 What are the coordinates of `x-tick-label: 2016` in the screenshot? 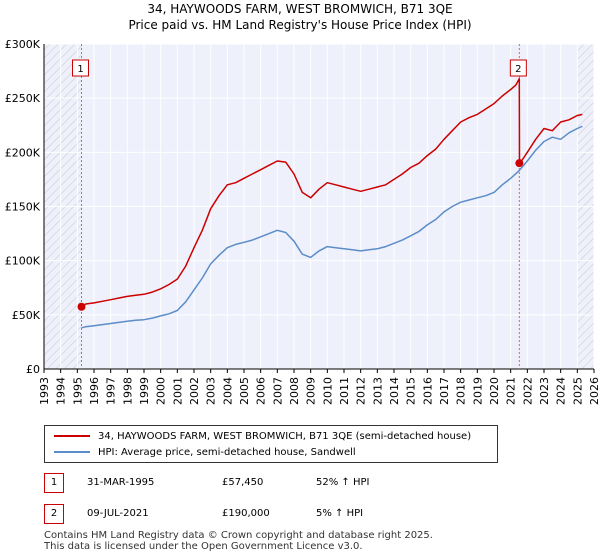 It's located at (427, 391).